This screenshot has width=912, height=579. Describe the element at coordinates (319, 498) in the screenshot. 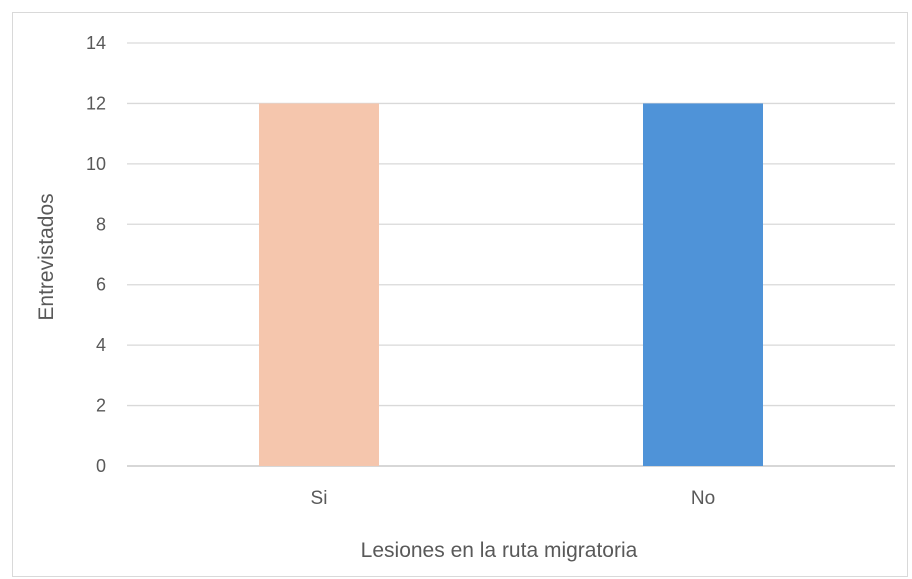

I see `x-tick-label: Si` at that location.